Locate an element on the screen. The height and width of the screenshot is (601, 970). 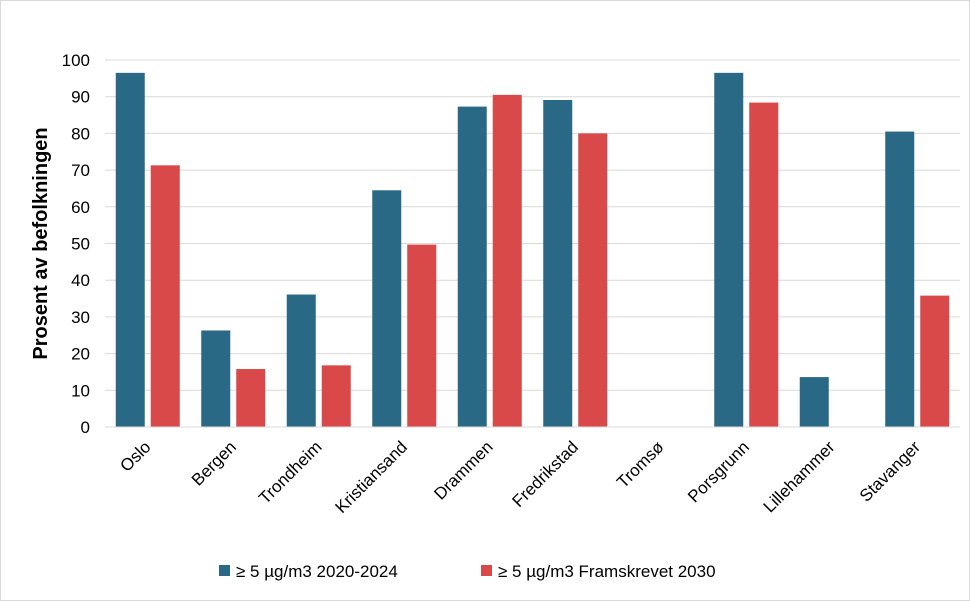
legend-label: ≥ 5 µg/m3 Framskrevet 2030 is located at coordinates (607, 571).